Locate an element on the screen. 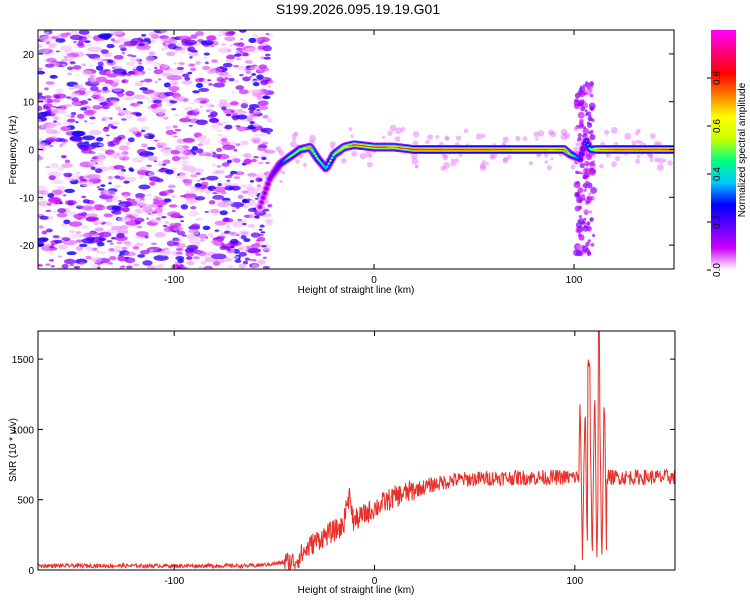 The image size is (750, 600). colorbar-tick-label: 0.2 is located at coordinates (717, 222).